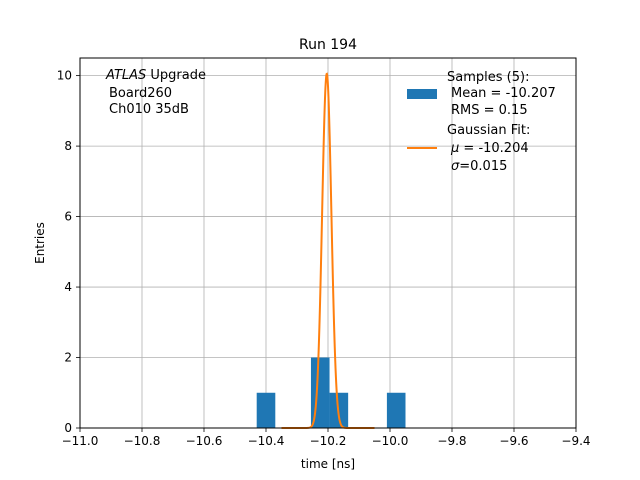  I want to click on chart-title: Run 194, so click(328, 45).